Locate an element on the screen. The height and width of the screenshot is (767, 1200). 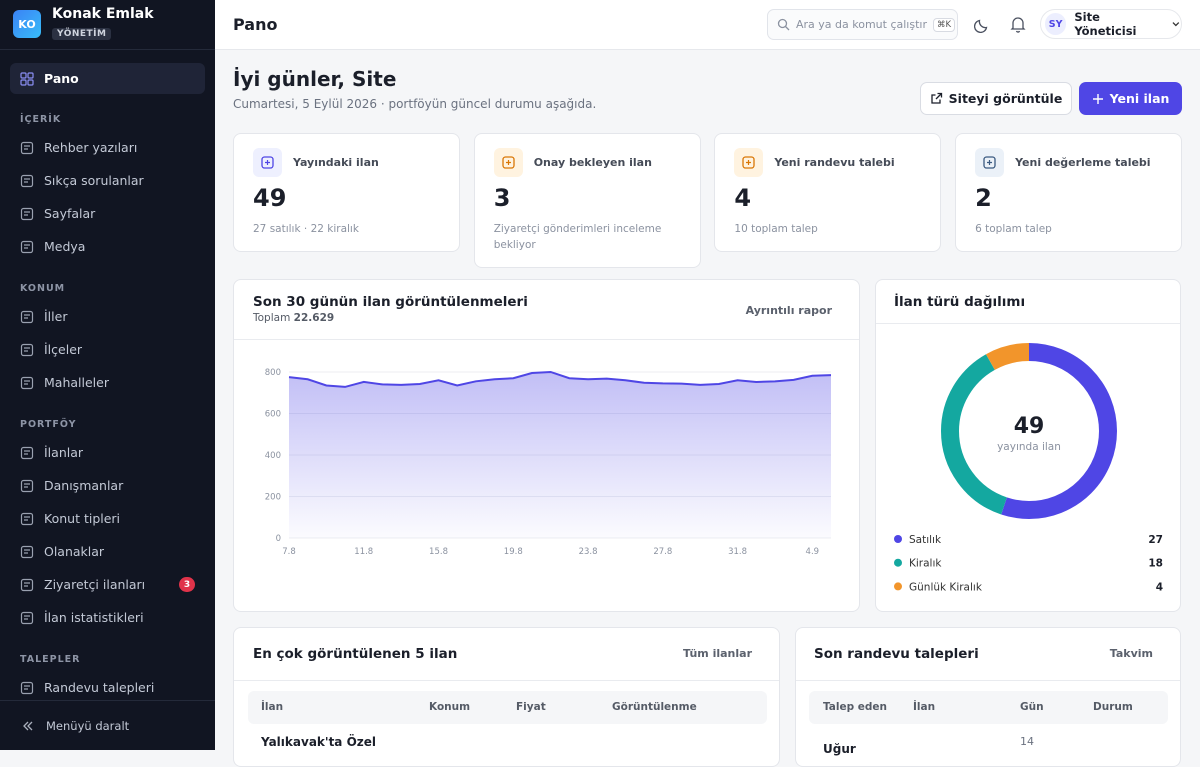
nav-label: İlanlar is located at coordinates (64, 452).